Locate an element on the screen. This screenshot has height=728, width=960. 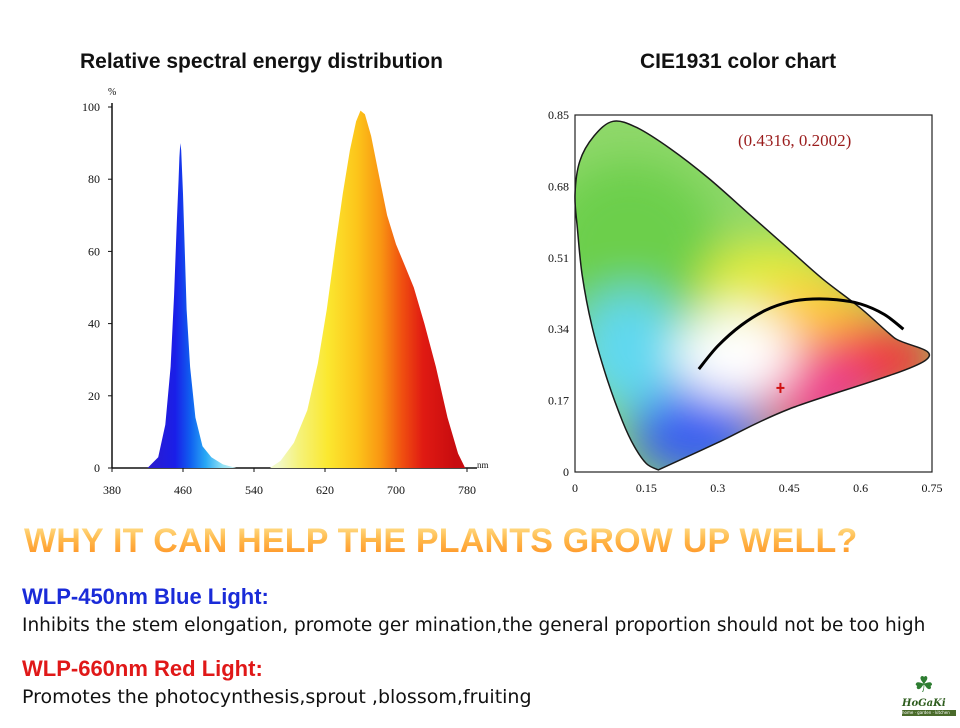
spectrum-y-tick-label: 20 is located at coordinates (94, 396).